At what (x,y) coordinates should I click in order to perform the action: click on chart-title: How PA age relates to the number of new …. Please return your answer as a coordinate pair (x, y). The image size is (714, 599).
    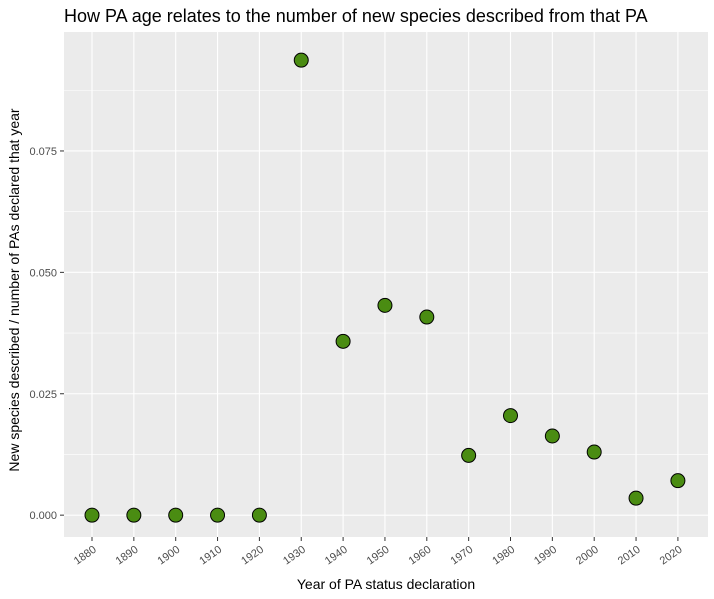
    Looking at the image, I should click on (356, 16).